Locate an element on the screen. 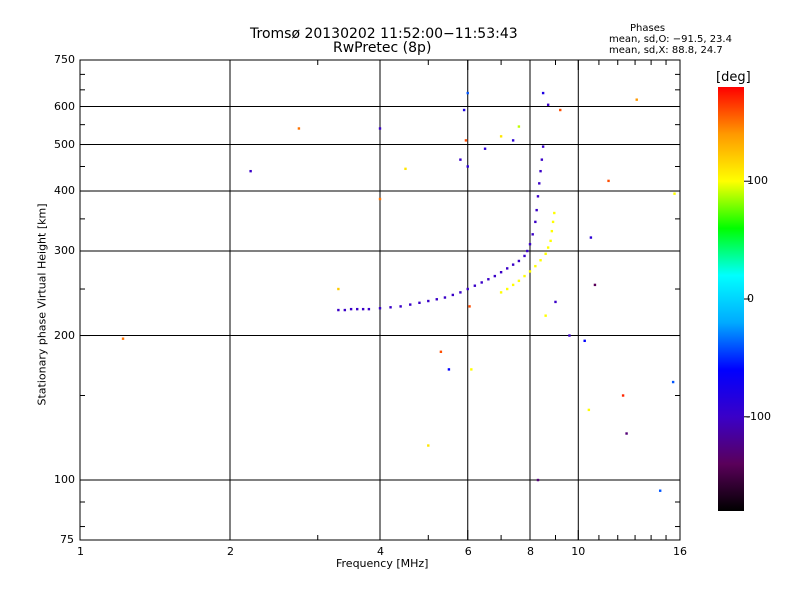  chart-subtitle: RwPretec (8p) is located at coordinates (382, 48).